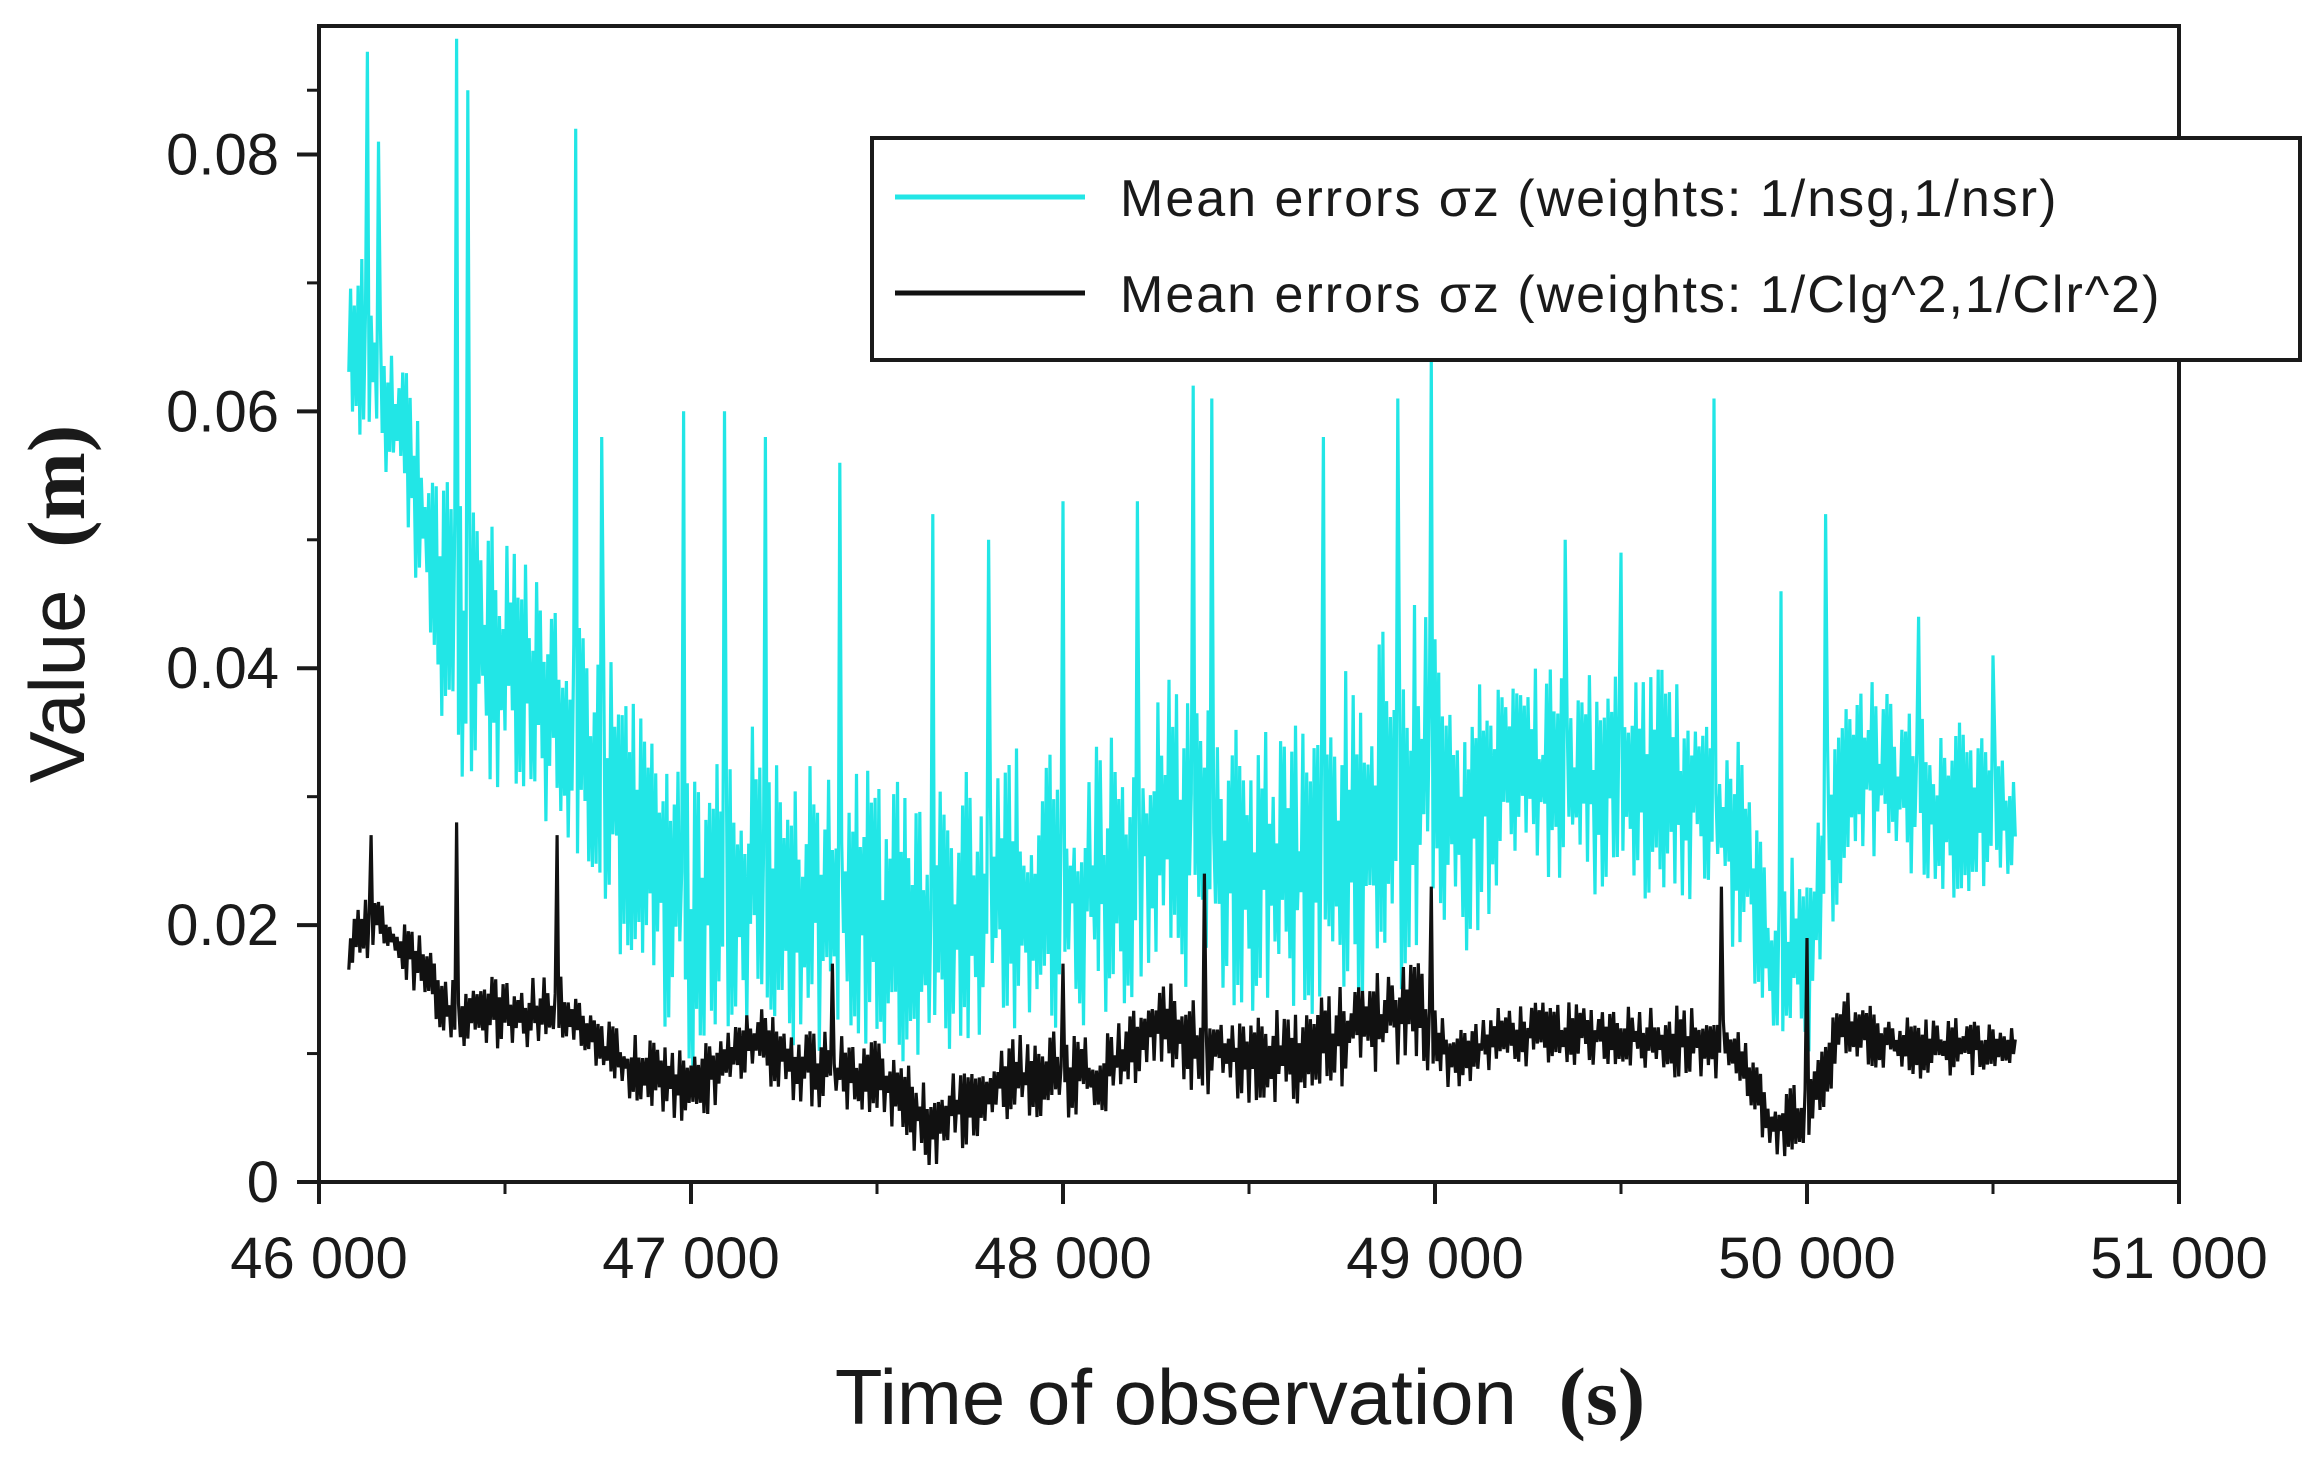 Image resolution: width=2316 pixels, height=1460 pixels. What do you see at coordinates (1176, 1397) in the screenshot?
I see `x-axis-label-text: Time of observation` at bounding box center [1176, 1397].